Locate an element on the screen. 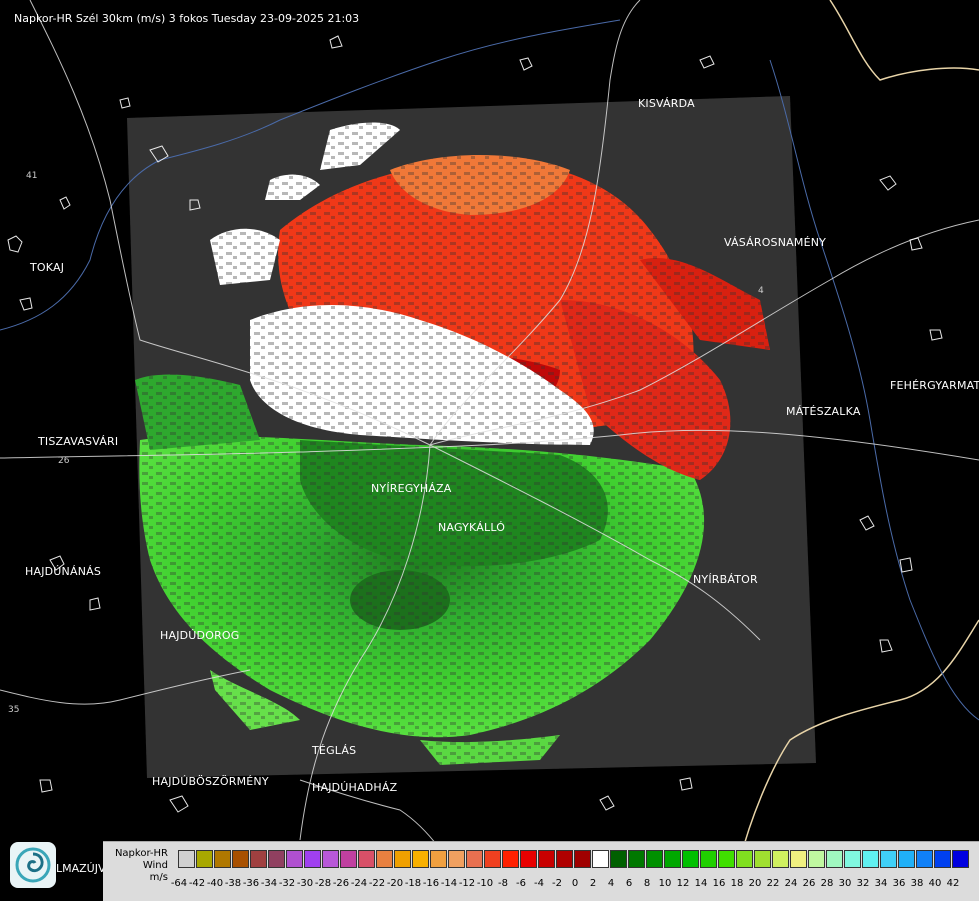 This screenshot has width=979, height=901. road-number-35: 35 is located at coordinates (13, 710).